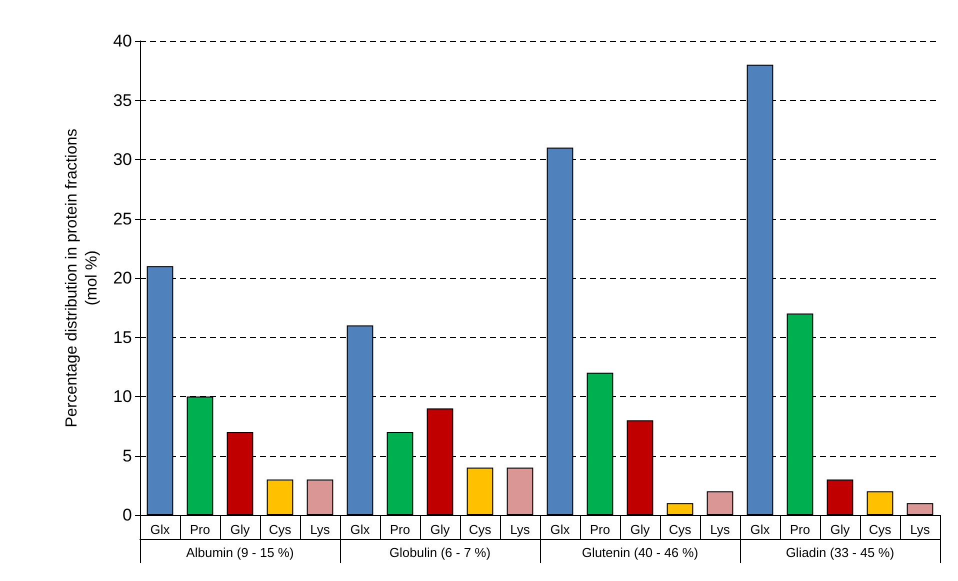 The height and width of the screenshot is (581, 958). Describe the element at coordinates (640, 552) in the screenshot. I see `text: Glutenin (40 - 46 %)` at that location.